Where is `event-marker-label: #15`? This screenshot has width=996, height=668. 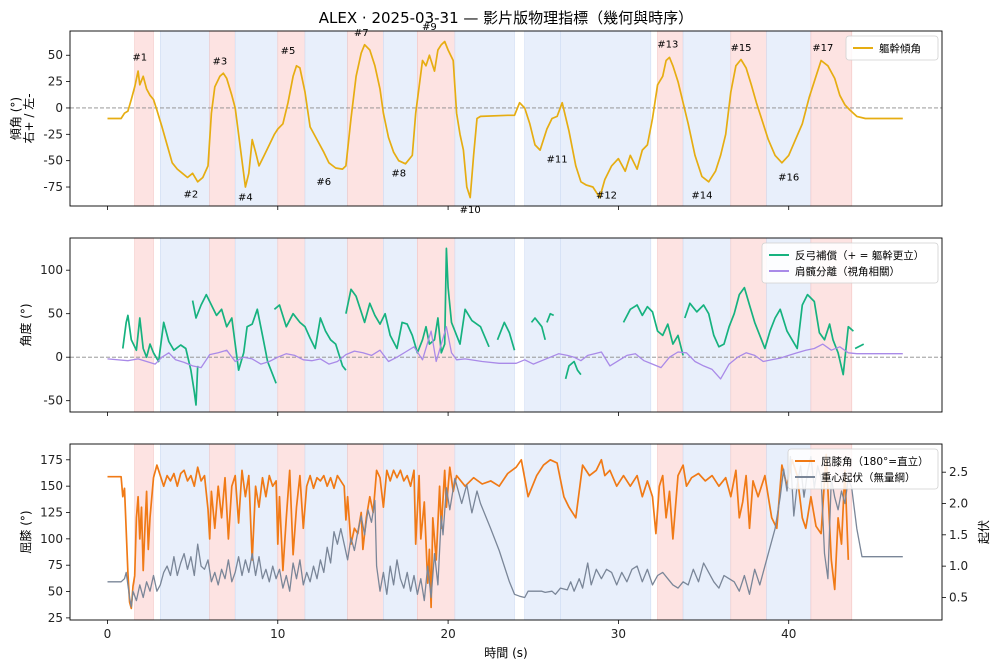 event-marker-label: #15 is located at coordinates (740, 48).